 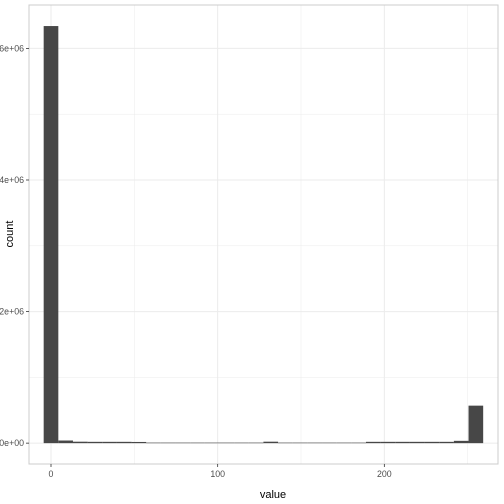 What do you see at coordinates (12, 180) in the screenshot?
I see `y-tick-label: 4e+06` at bounding box center [12, 180].